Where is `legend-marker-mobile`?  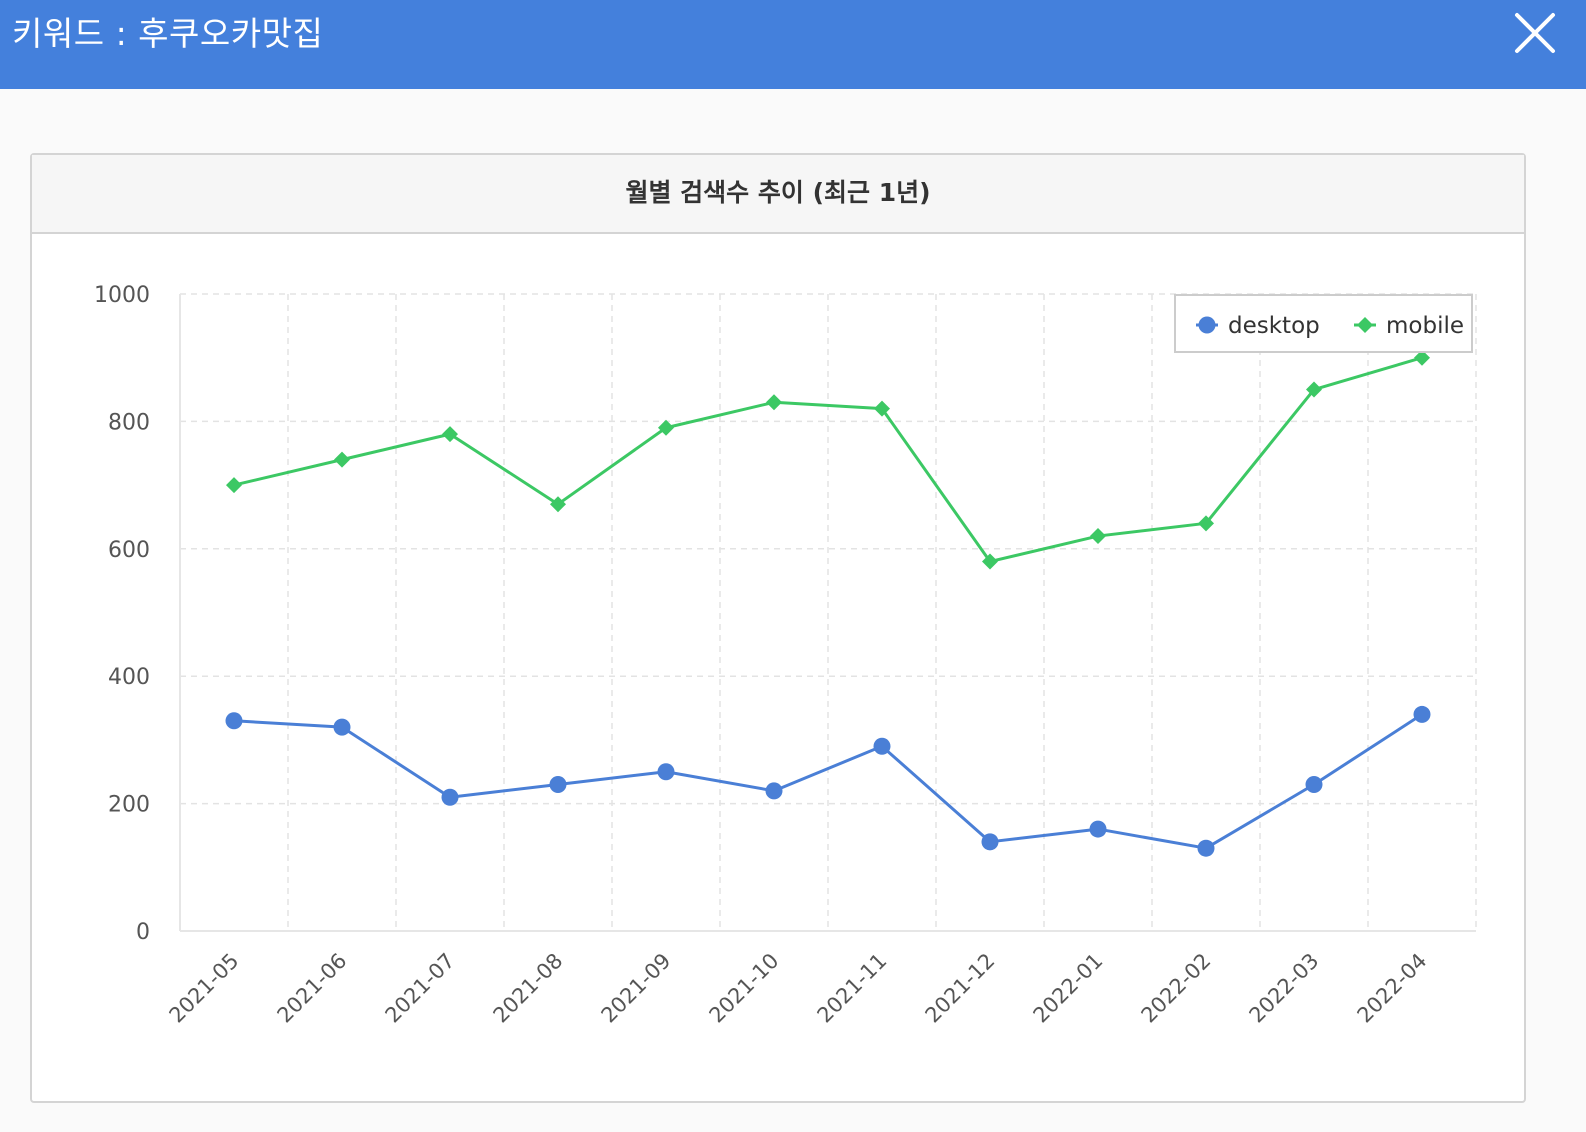
legend-marker-mobile is located at coordinates (1365, 325).